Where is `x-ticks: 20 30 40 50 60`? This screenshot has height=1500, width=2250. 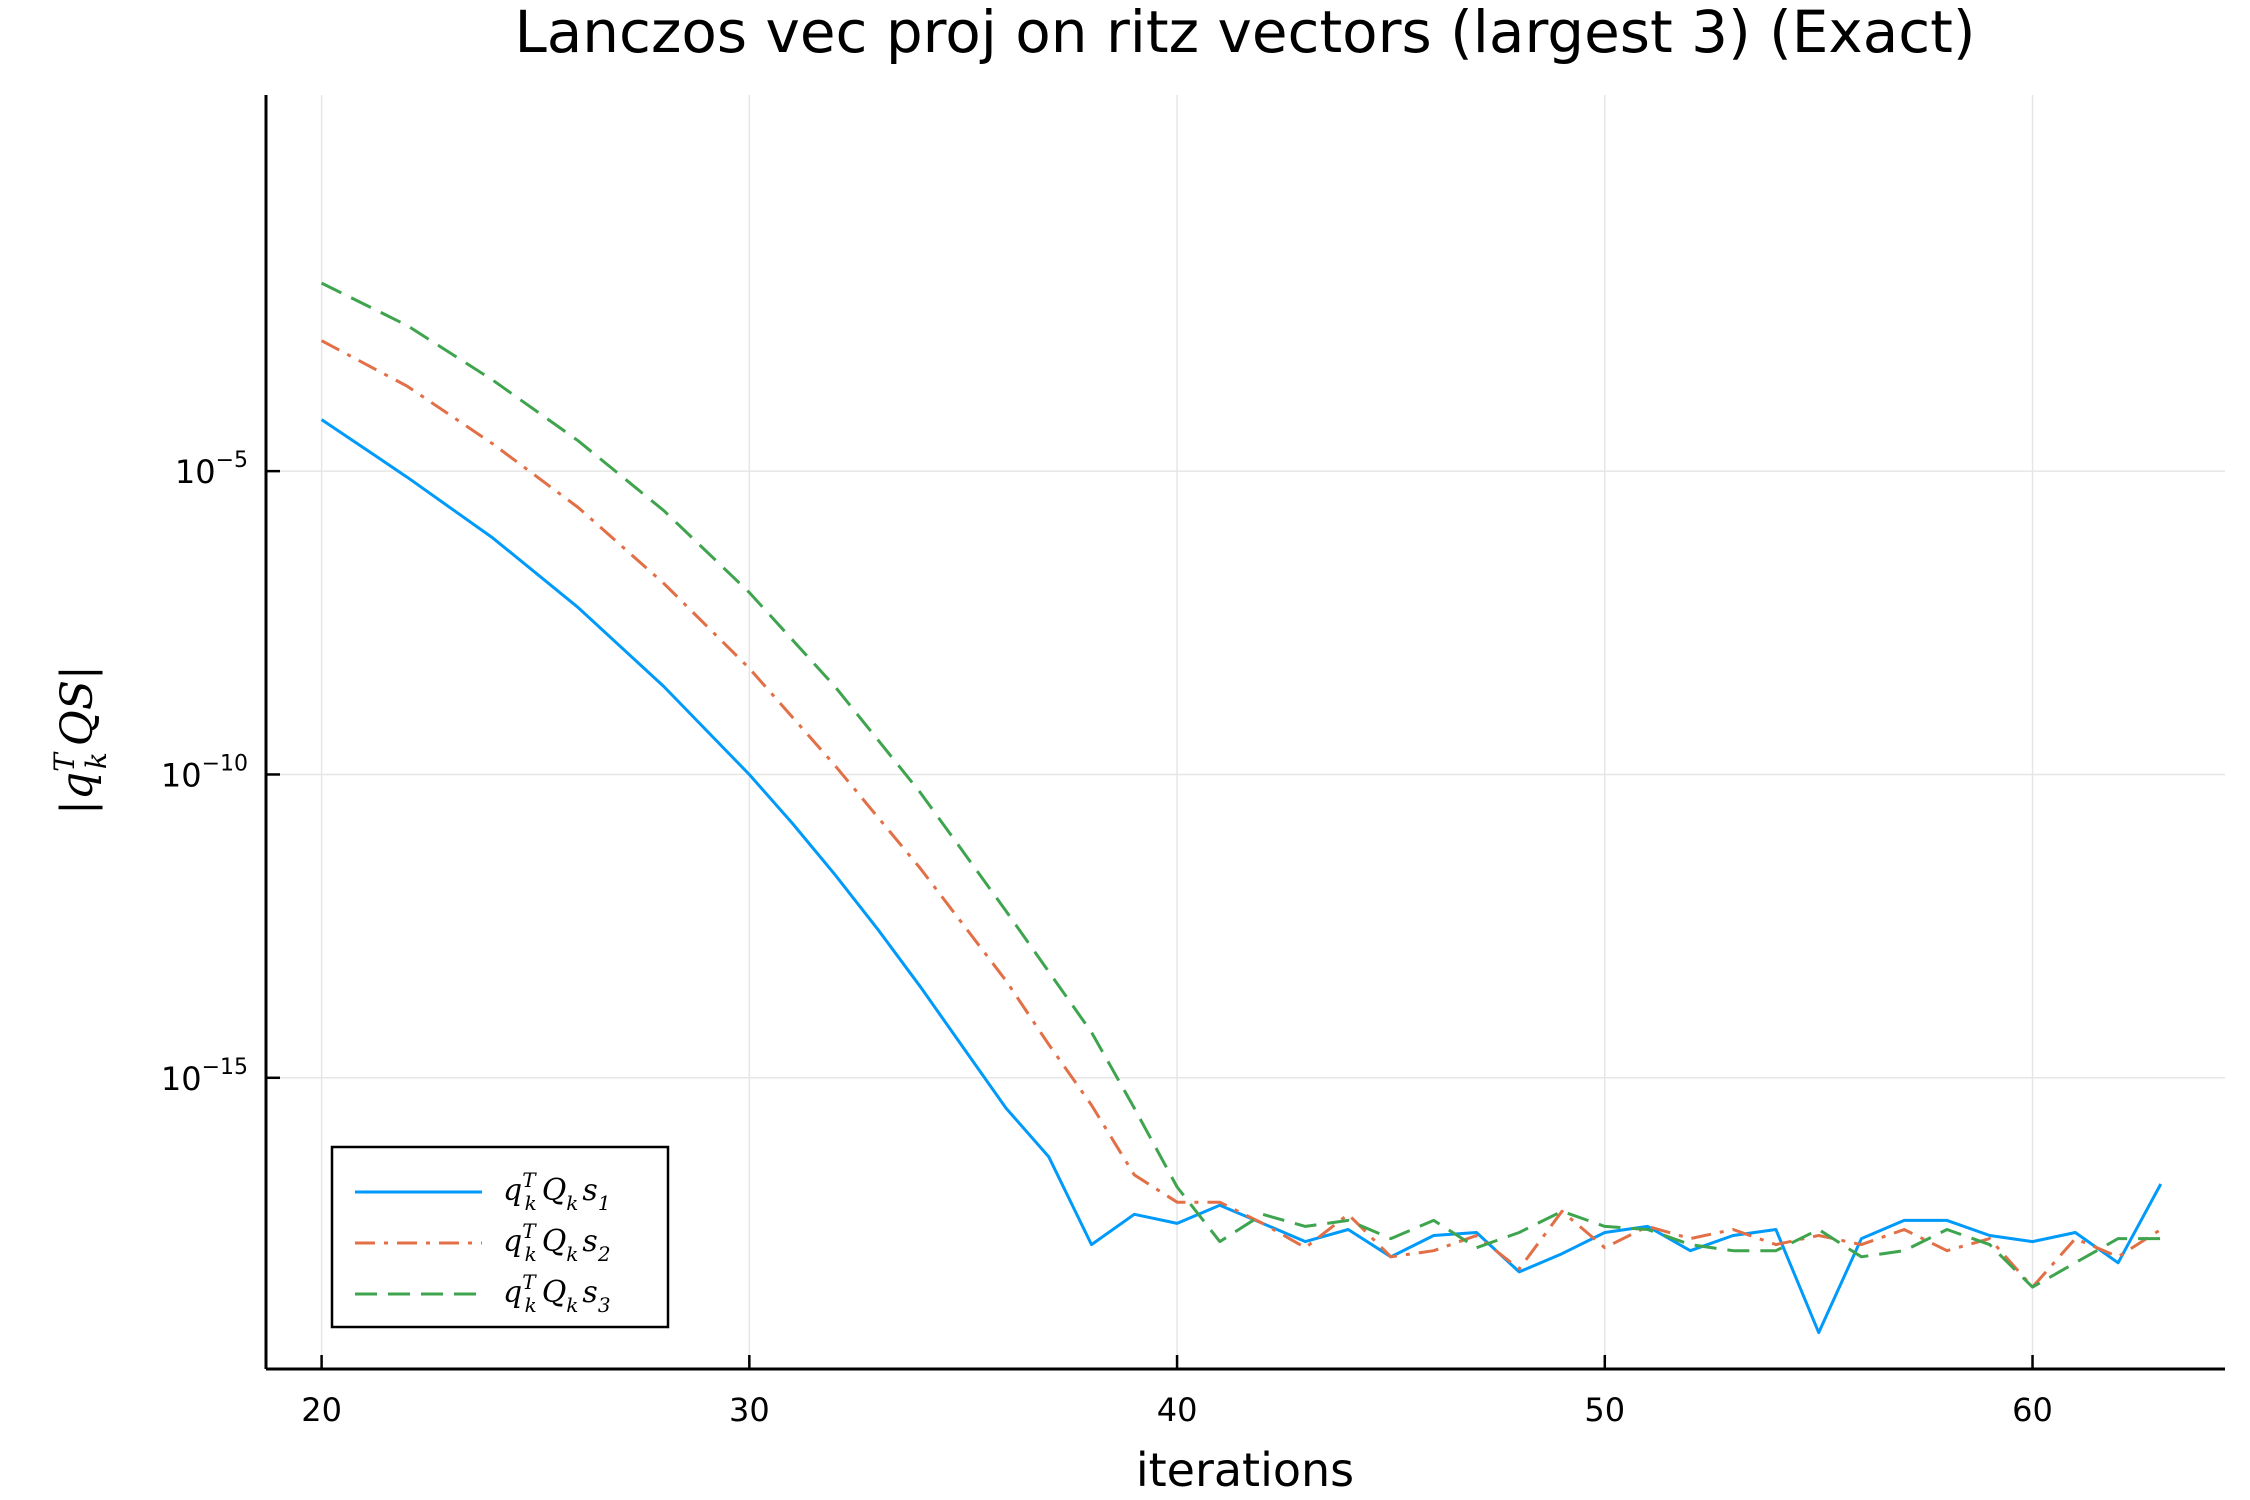 x-ticks: 20 30 40 50 60 is located at coordinates (1177, 1392).